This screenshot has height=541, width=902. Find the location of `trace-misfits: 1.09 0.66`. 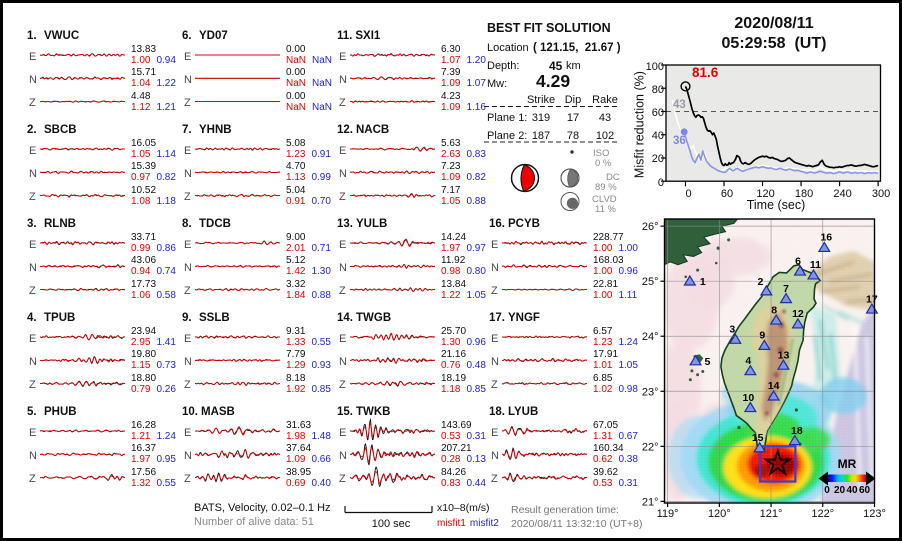

trace-misfits: 1.09 0.66 is located at coordinates (308, 460).